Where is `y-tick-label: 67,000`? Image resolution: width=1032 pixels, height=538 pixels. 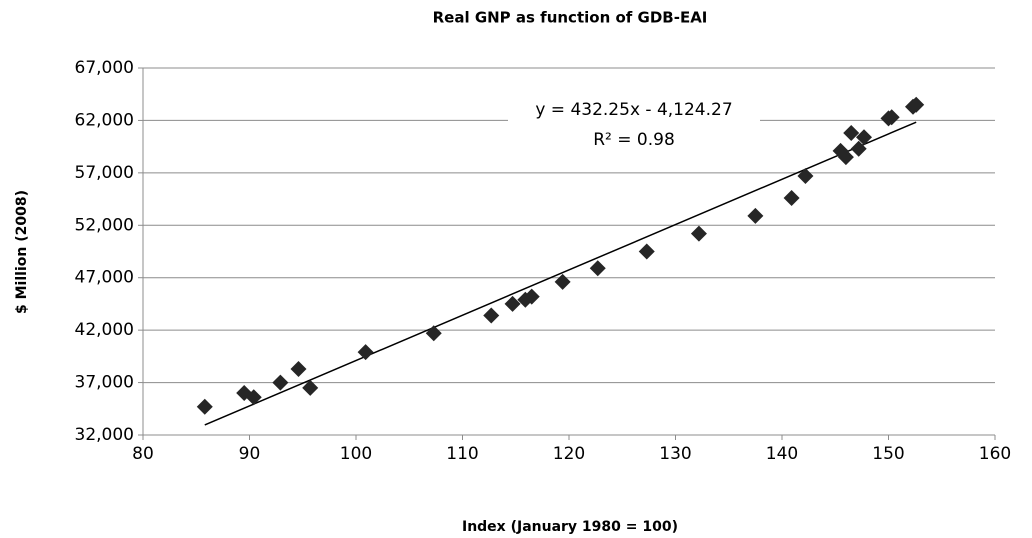
y-tick-label: 67,000 is located at coordinates (104, 68).